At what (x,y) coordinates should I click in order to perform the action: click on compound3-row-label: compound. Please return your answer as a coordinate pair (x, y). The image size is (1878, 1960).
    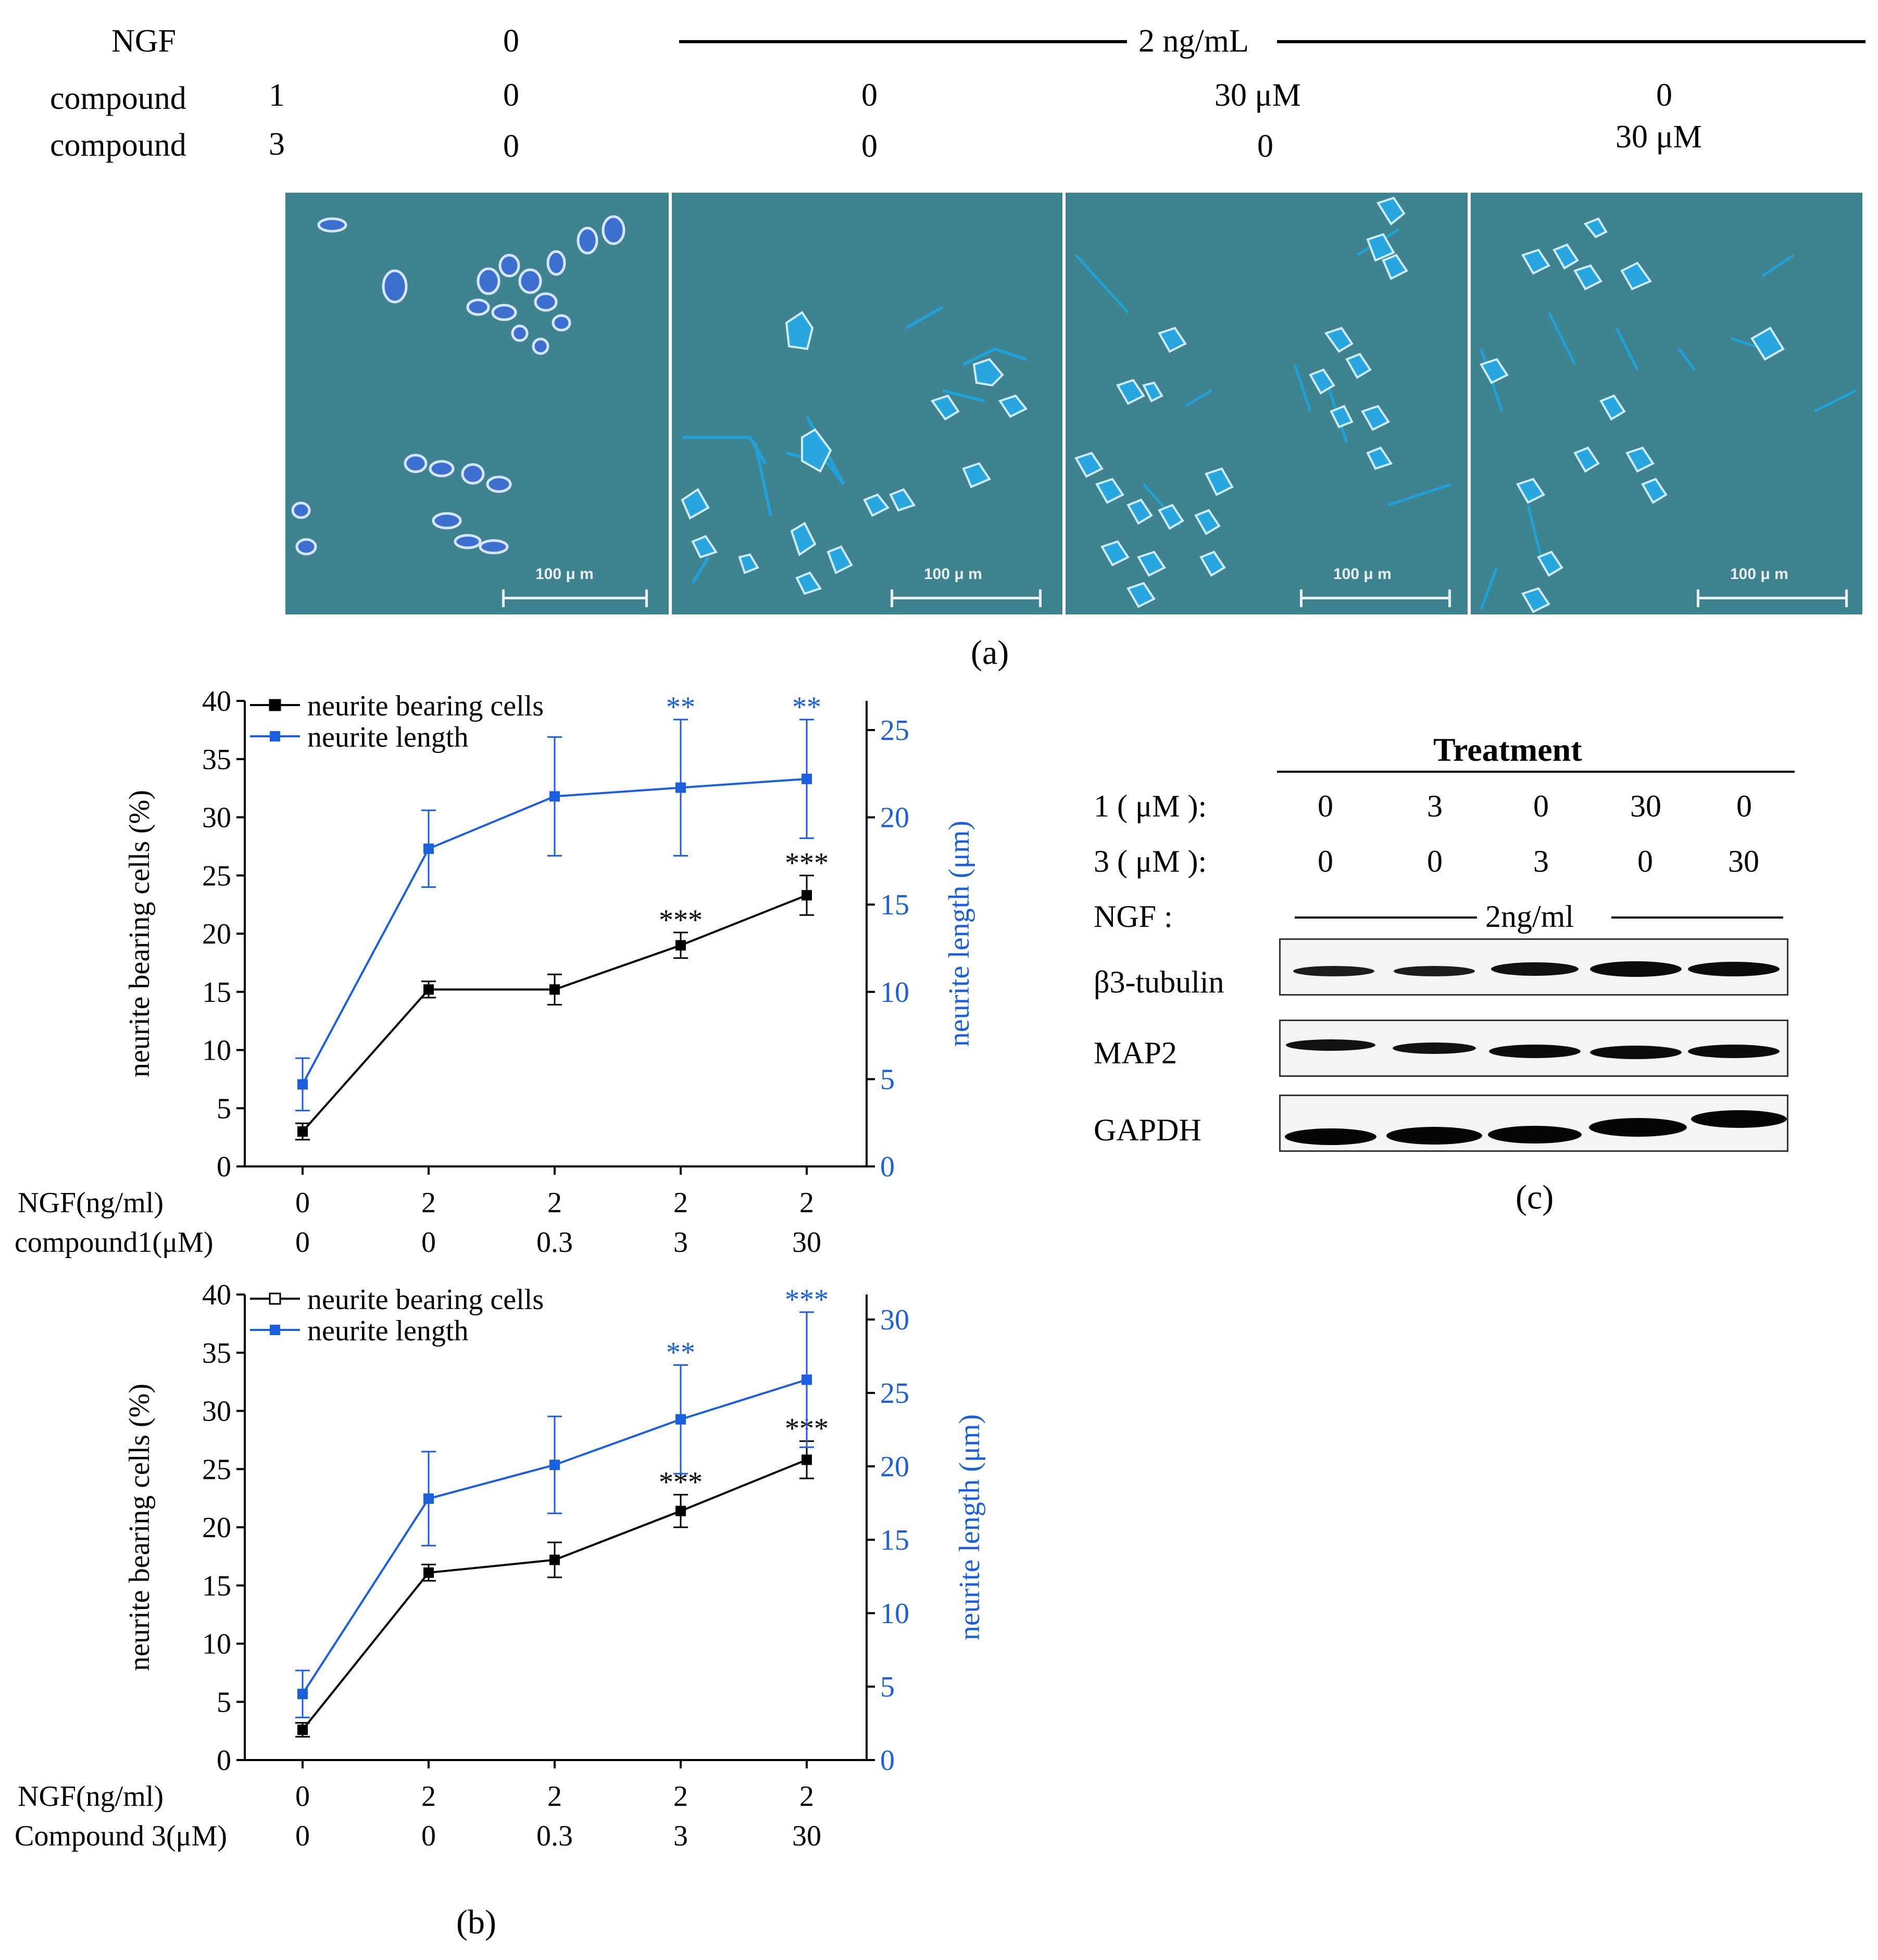
    Looking at the image, I should click on (118, 145).